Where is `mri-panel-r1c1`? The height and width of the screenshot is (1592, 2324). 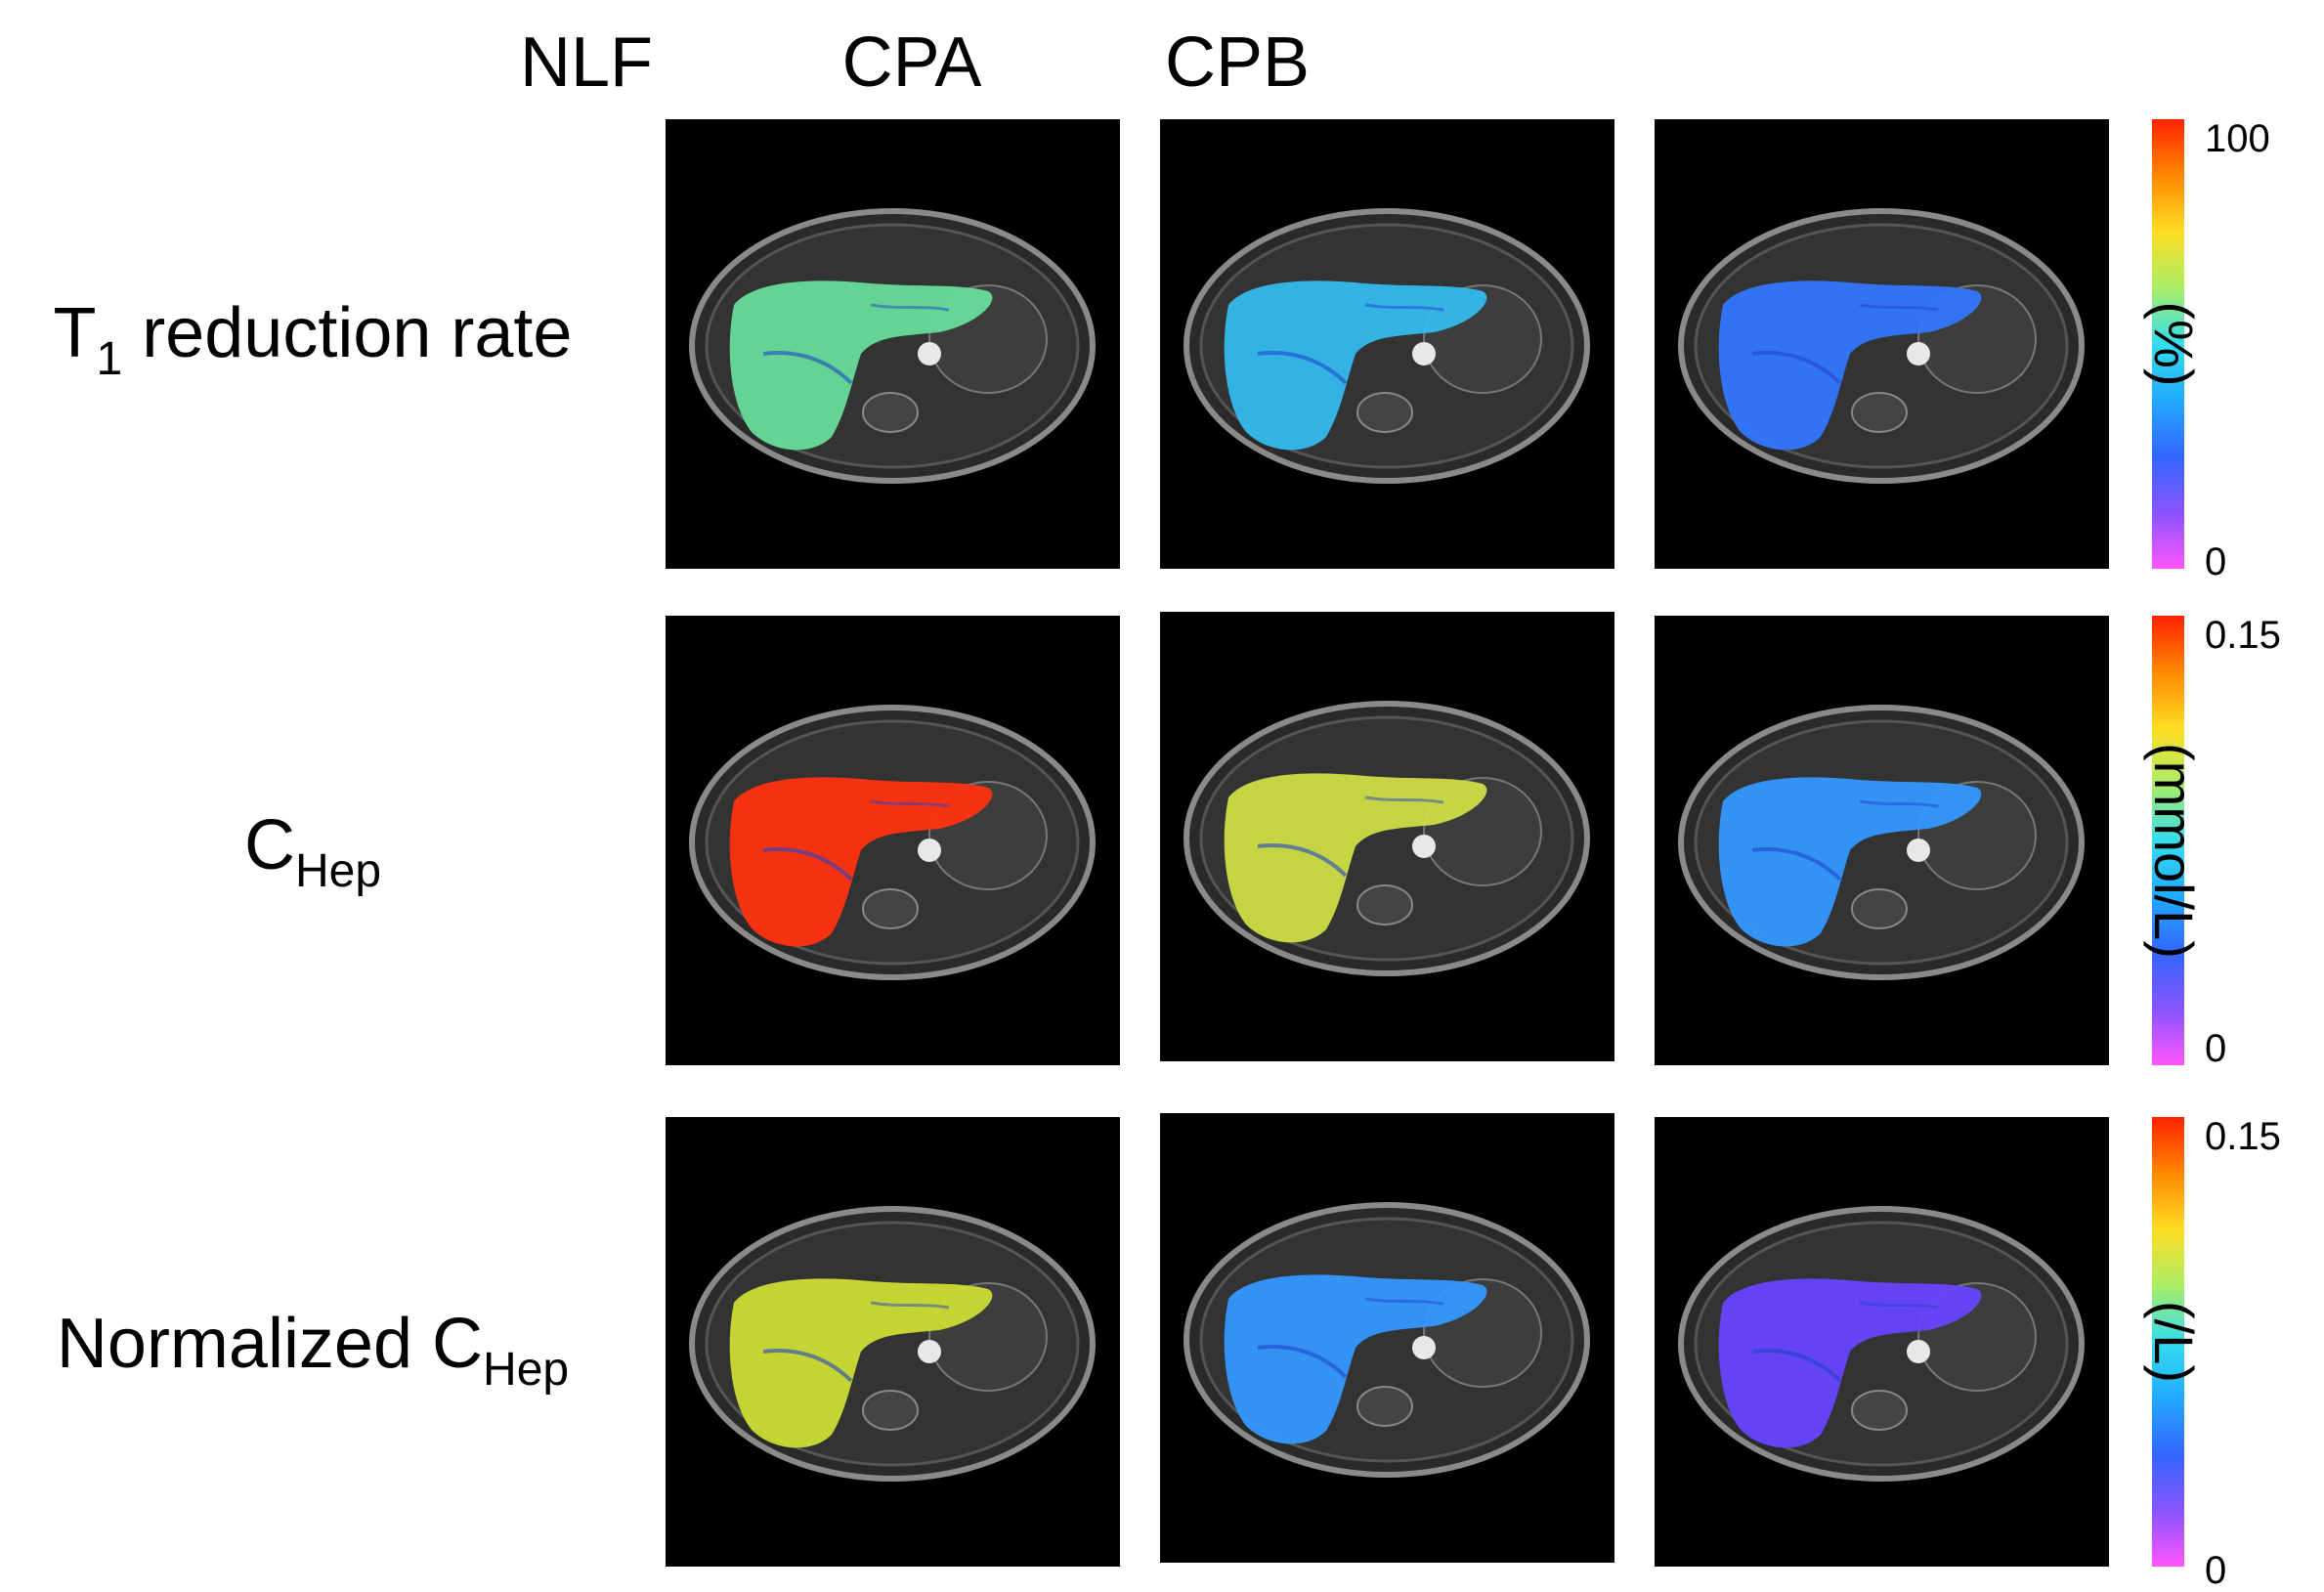
mri-panel-r1c1 is located at coordinates (1387, 836).